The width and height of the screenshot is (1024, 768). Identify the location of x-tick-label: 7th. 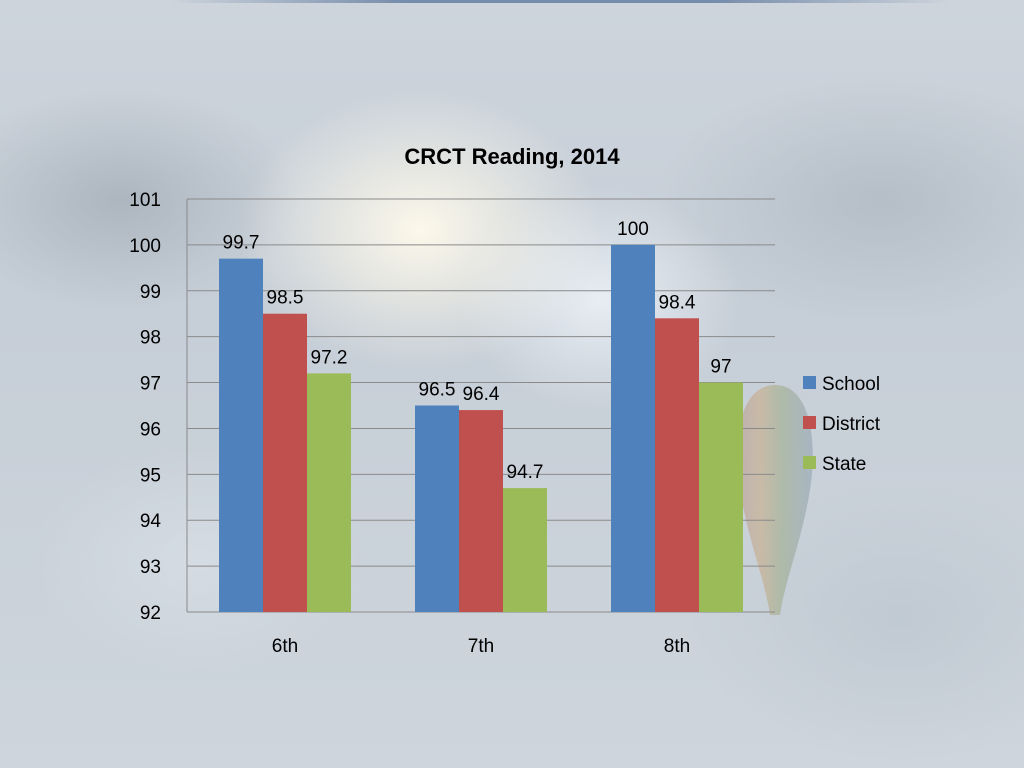
(481, 646).